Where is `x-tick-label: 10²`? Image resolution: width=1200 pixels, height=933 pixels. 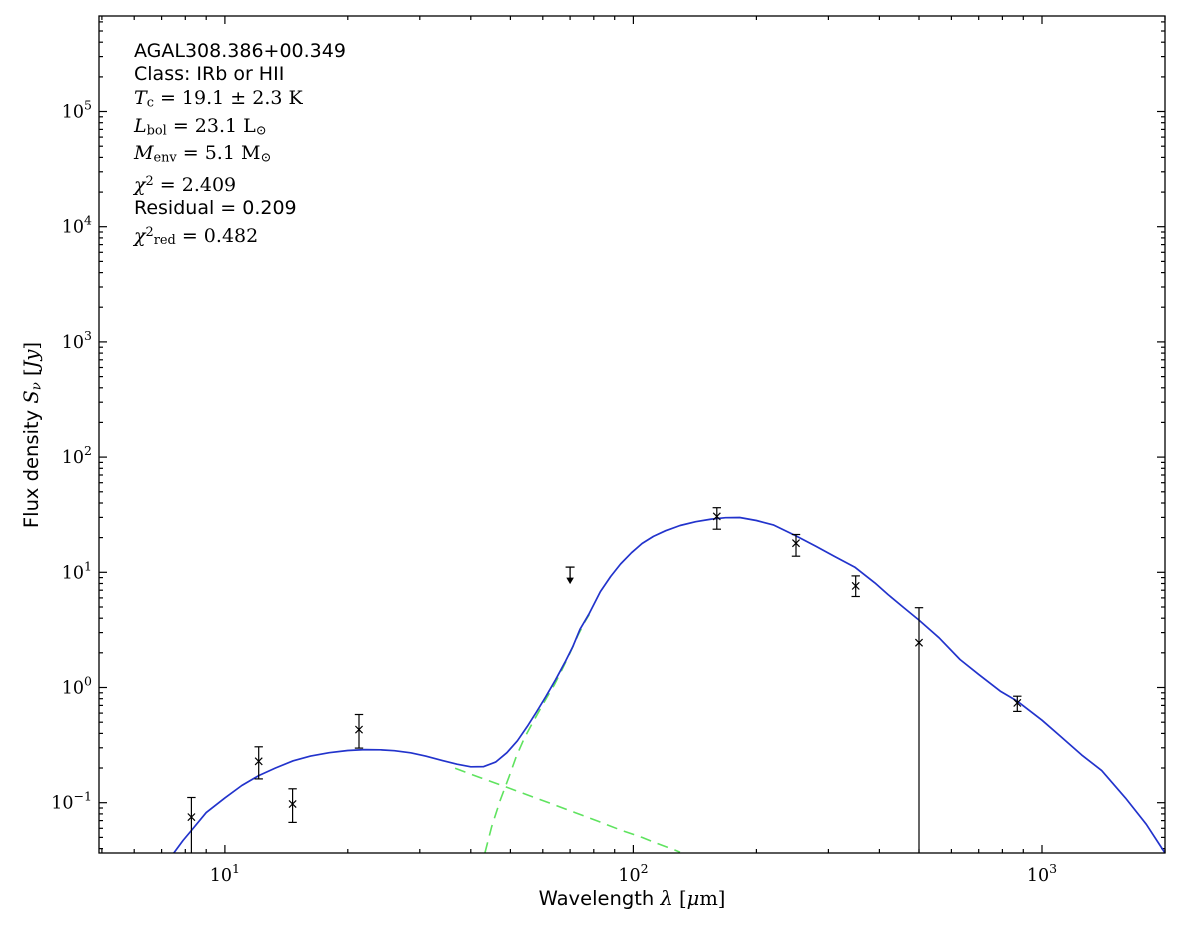 x-tick-label: 10² is located at coordinates (633, 873).